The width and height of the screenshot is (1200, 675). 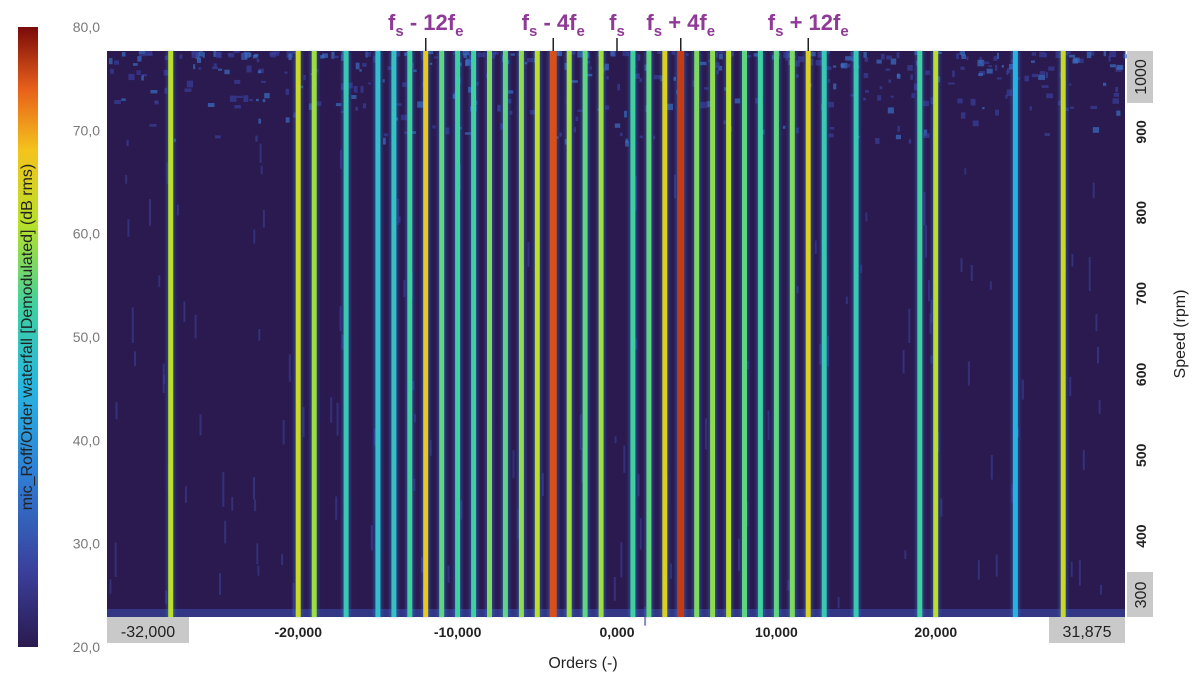 What do you see at coordinates (617, 25) in the screenshot?
I see `annotation-label: fs` at bounding box center [617, 25].